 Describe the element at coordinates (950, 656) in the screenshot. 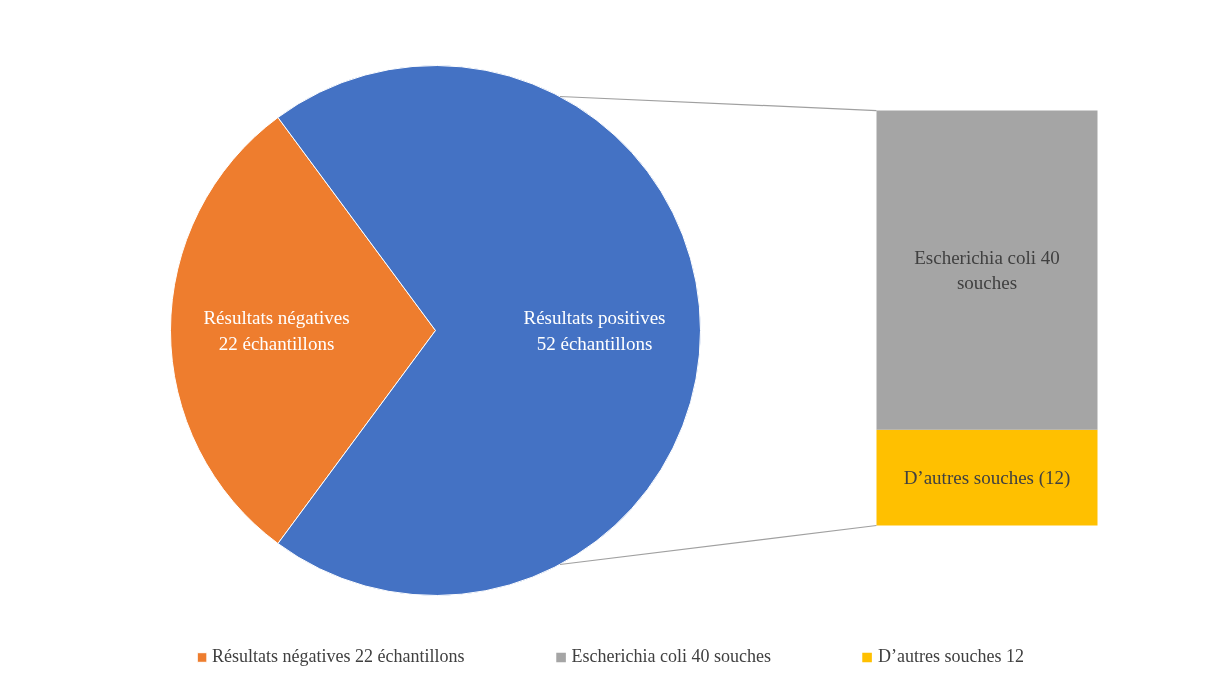

I see `legend-label: D’autres souches 12` at that location.